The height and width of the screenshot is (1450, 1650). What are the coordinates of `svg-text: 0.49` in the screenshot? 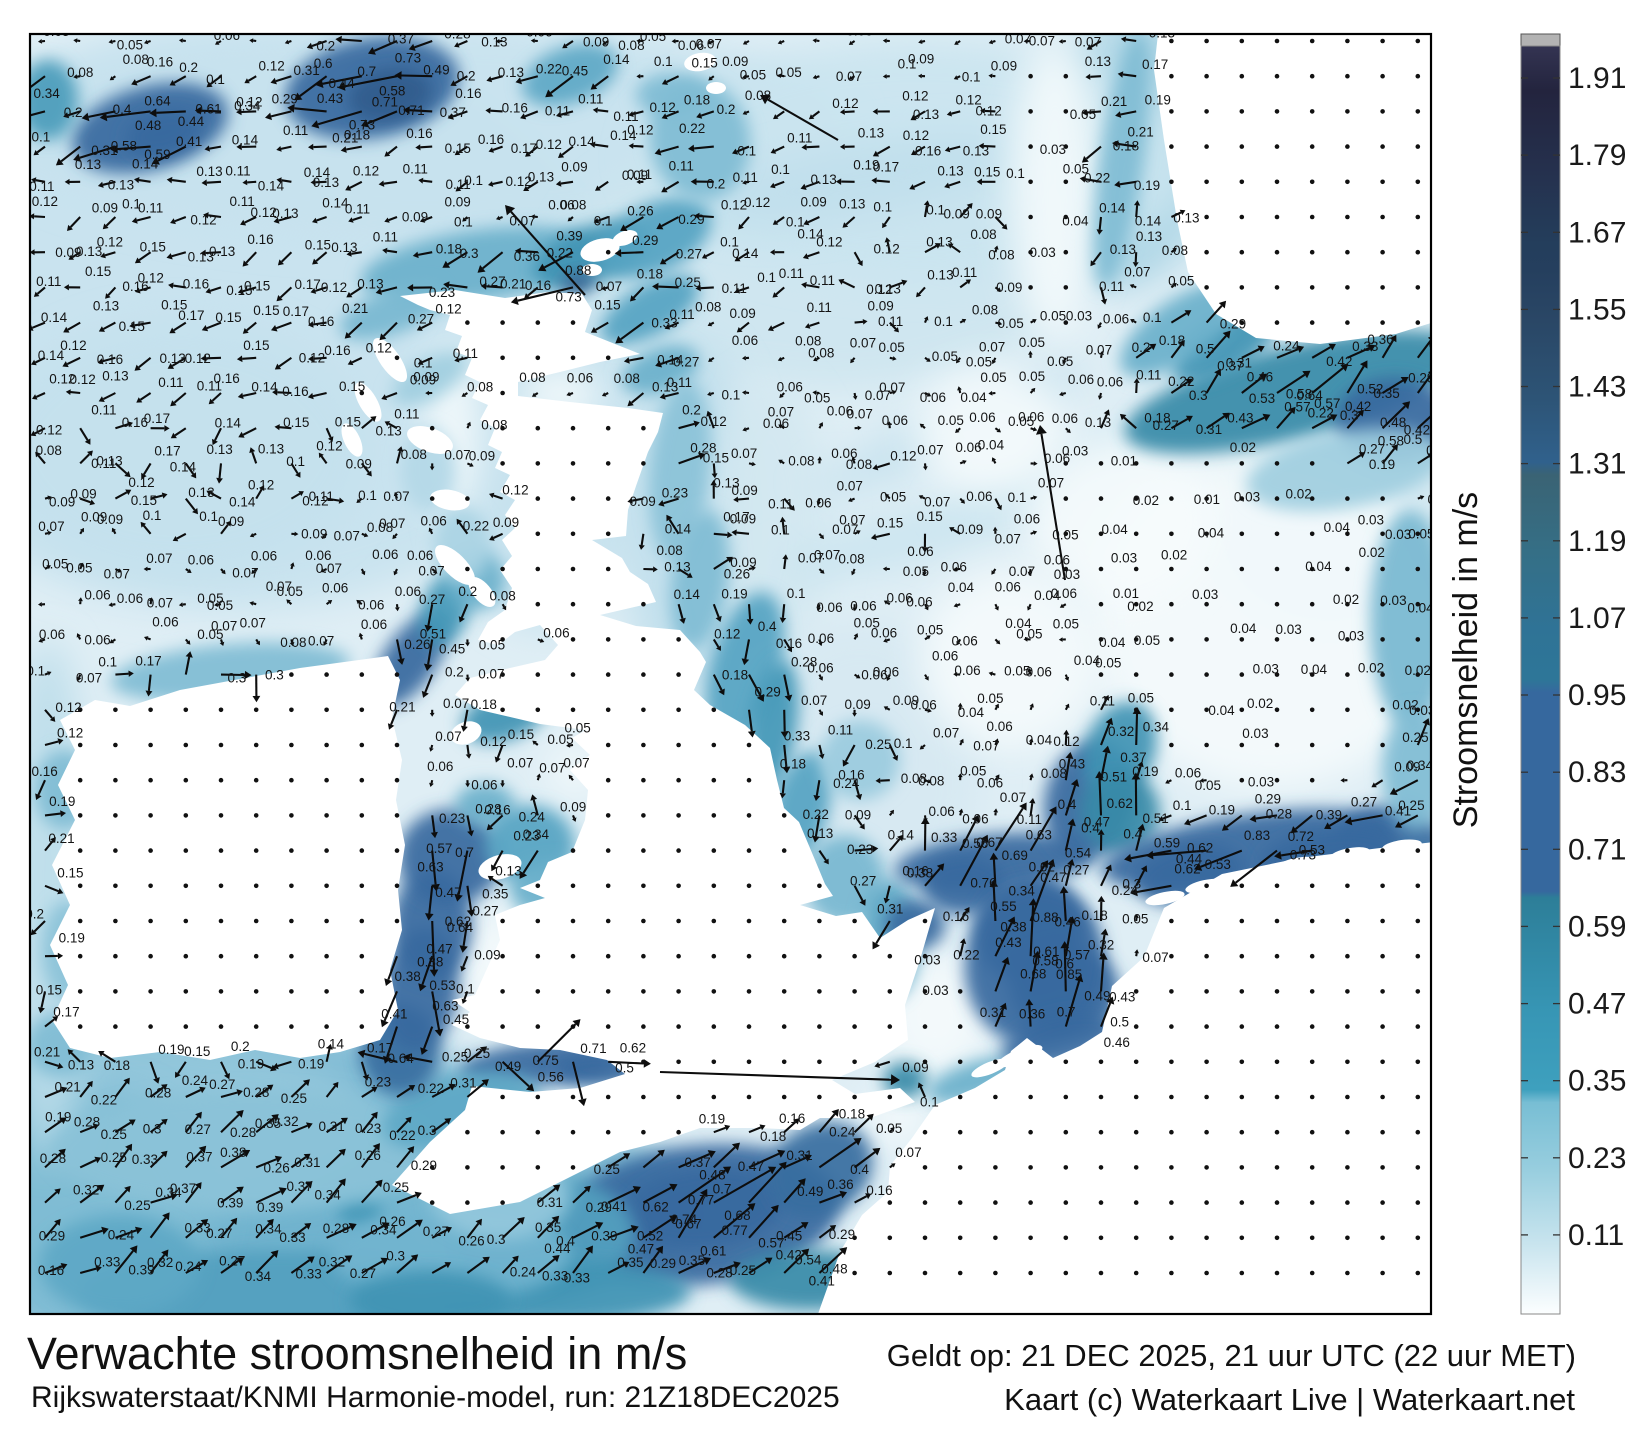 It's located at (508, 1066).